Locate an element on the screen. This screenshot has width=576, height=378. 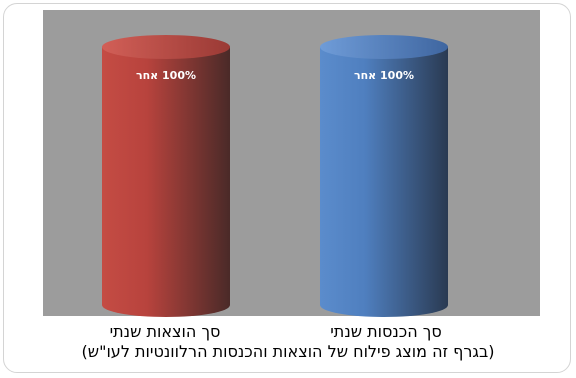
bar-top-expenses is located at coordinates (166, 47).